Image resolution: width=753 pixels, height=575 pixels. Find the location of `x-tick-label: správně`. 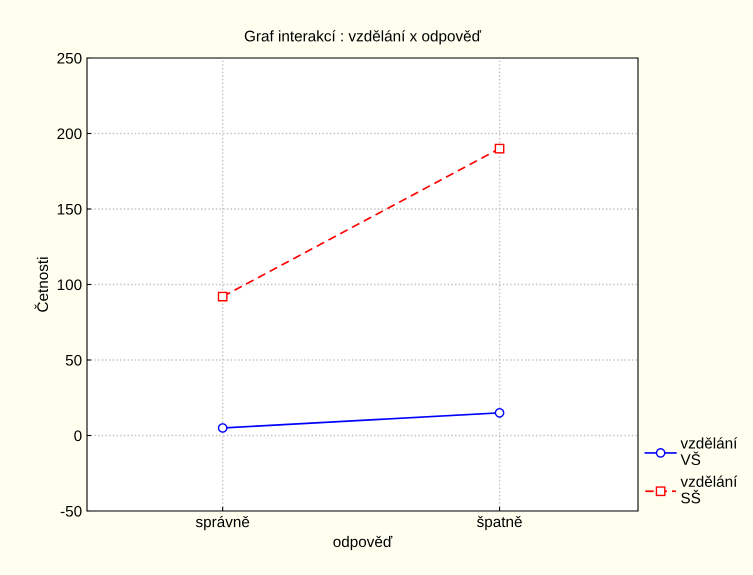

x-tick-label: správně is located at coordinates (223, 523).